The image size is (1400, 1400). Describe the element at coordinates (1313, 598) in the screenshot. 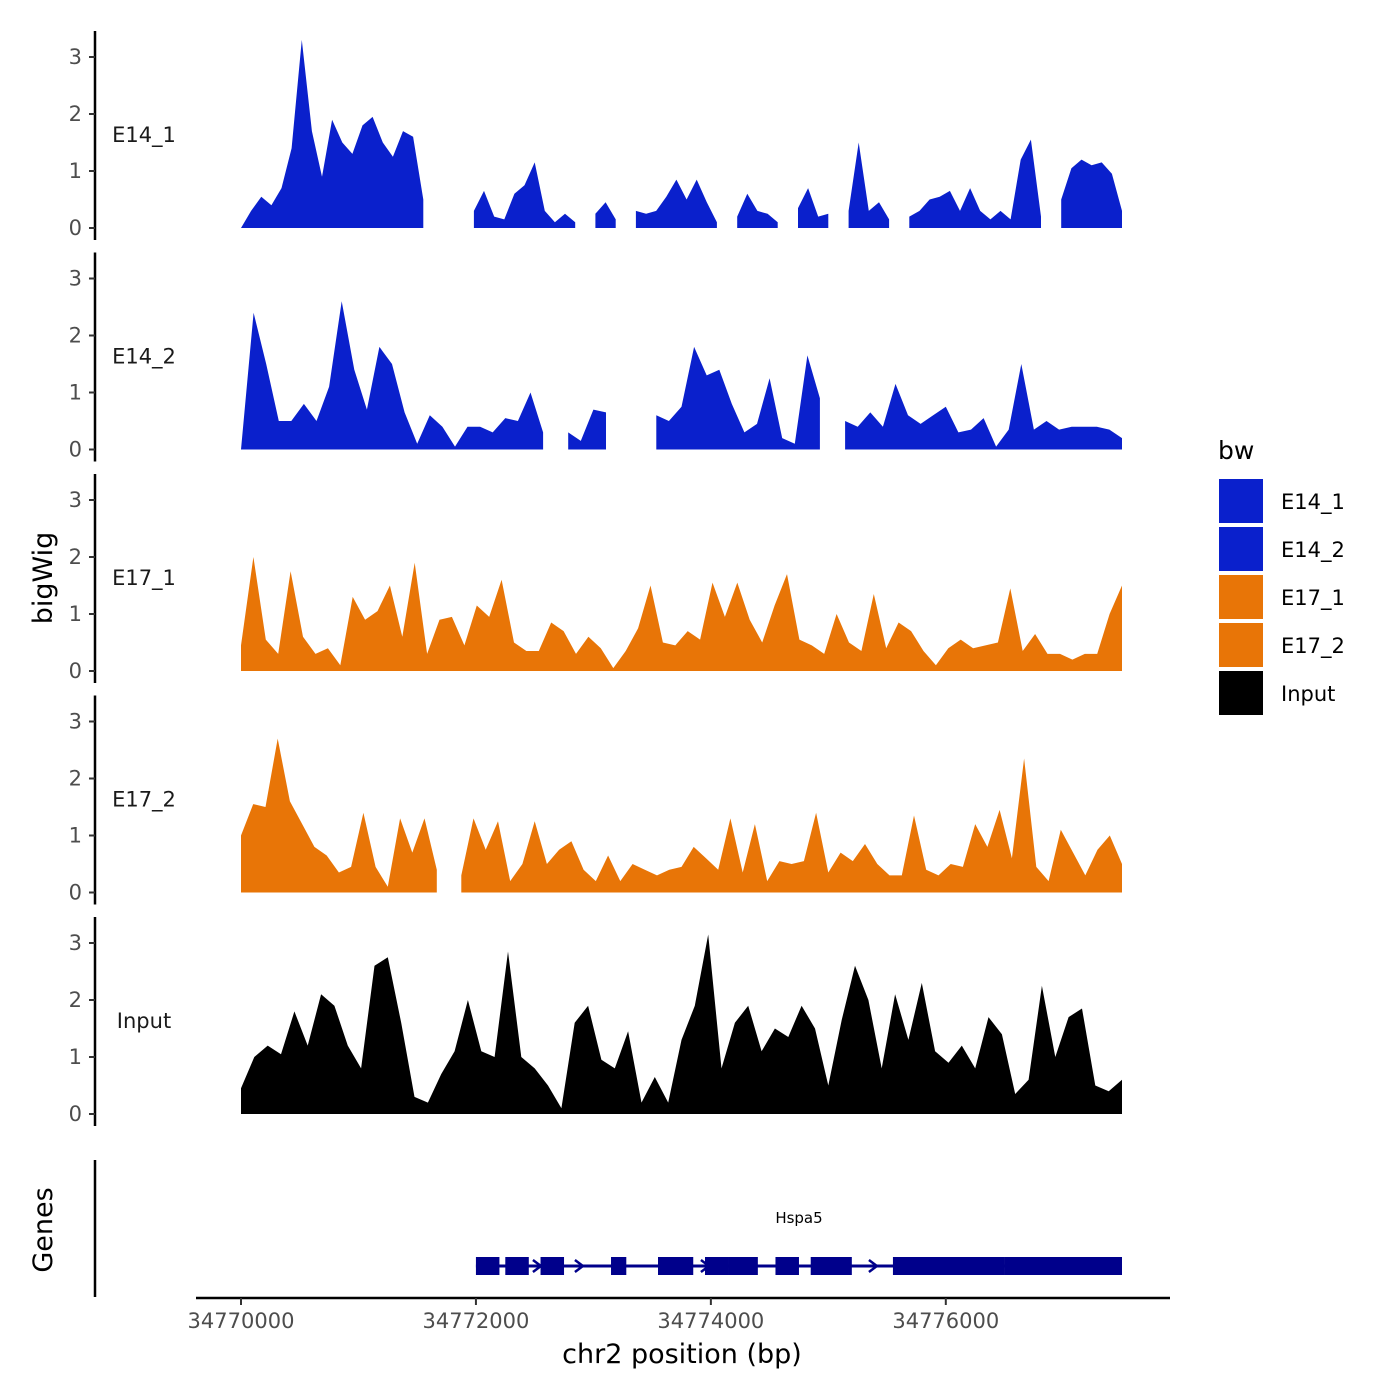

I see `legend-label: E17_1` at that location.